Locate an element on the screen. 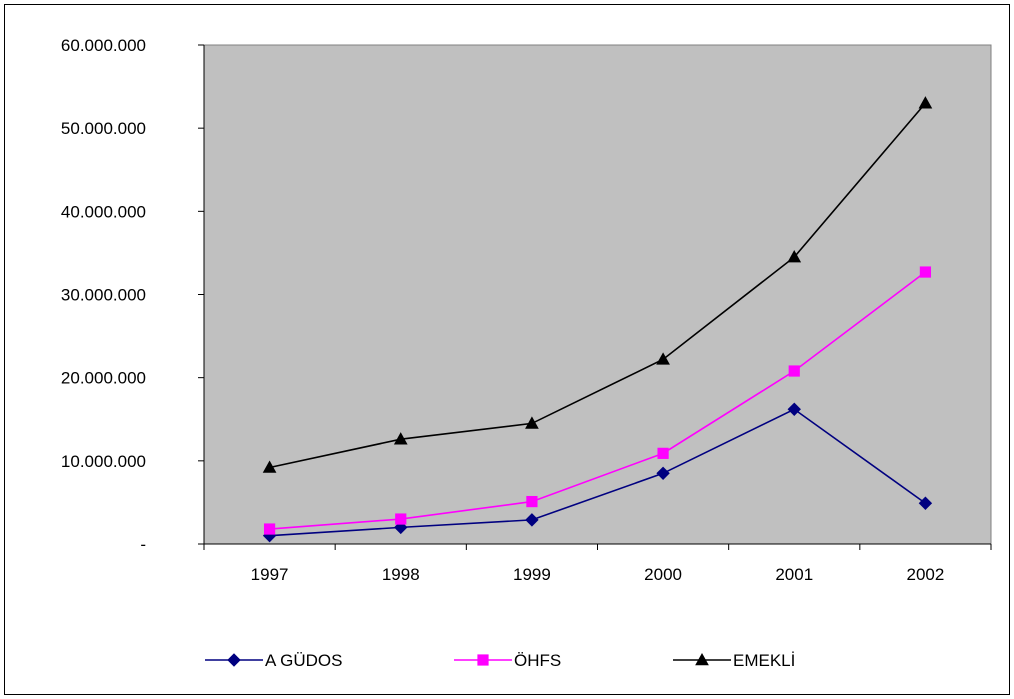  legend-label: ÖHFS is located at coordinates (537, 660).